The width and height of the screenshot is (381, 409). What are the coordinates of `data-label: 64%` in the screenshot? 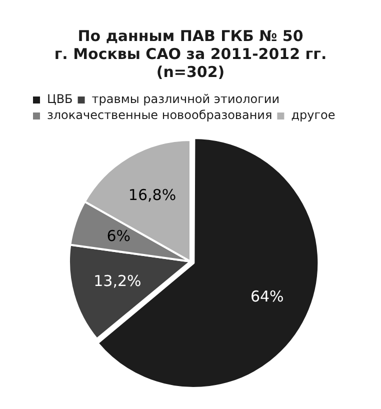 It's located at (267, 296).